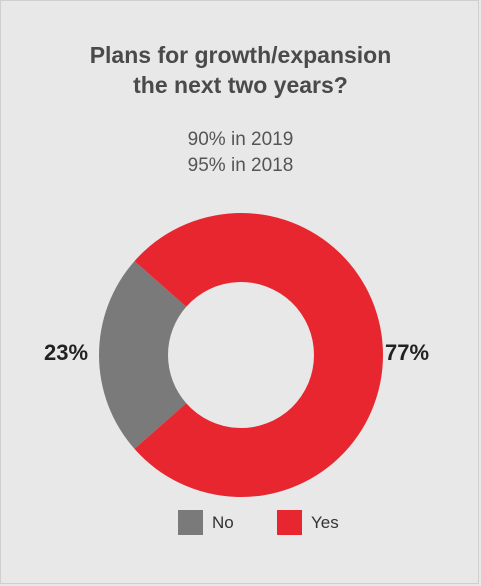 The image size is (481, 586). Describe the element at coordinates (407, 352) in the screenshot. I see `value-label-yes: 77%` at that location.